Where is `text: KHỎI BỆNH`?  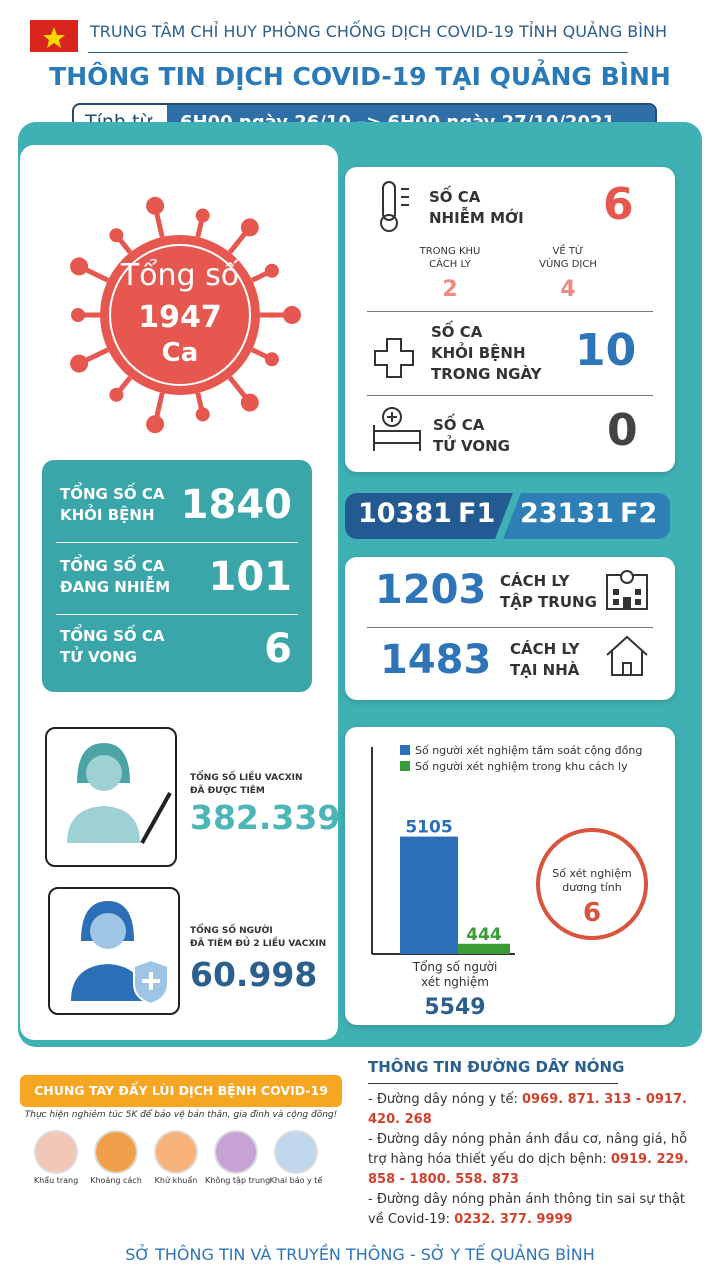 text: KHỎI BỆNH is located at coordinates (478, 353).